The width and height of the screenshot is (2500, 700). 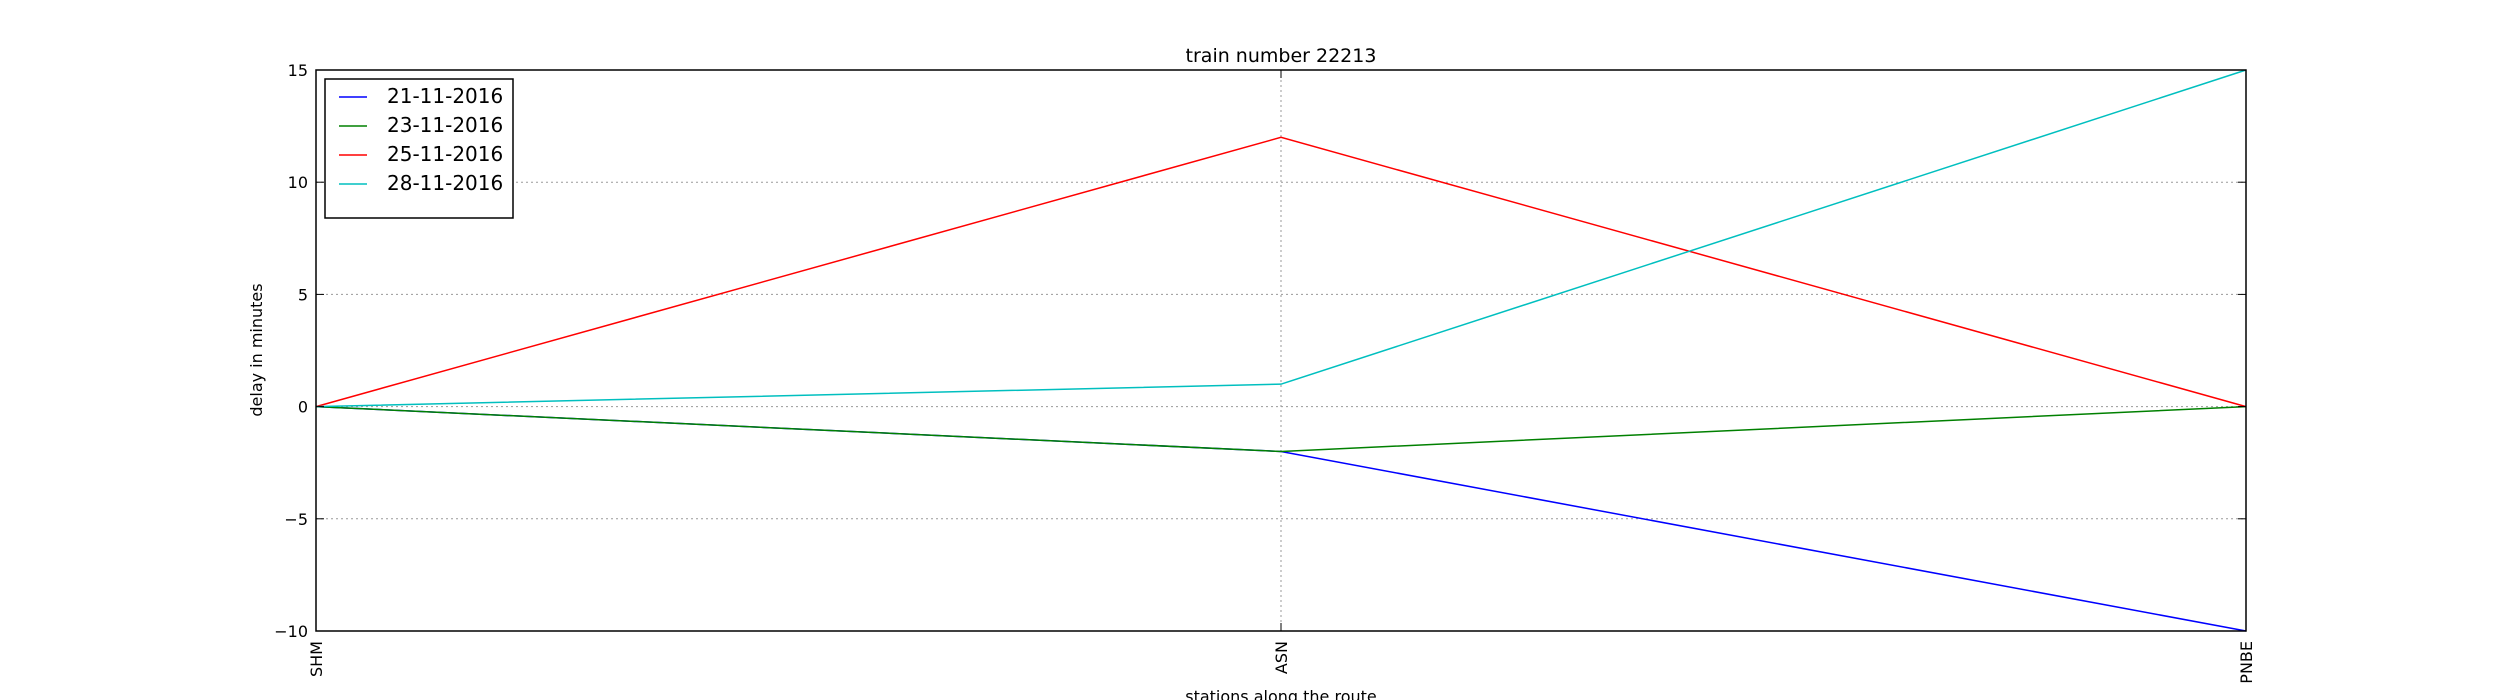 I want to click on y-tick-label-4: 10, so click(x=298, y=182).